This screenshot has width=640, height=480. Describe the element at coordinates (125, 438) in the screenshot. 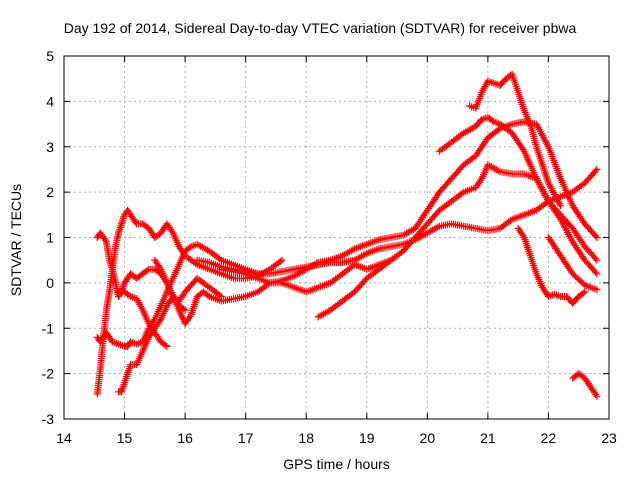

I see `x-tick-label: 15` at that location.